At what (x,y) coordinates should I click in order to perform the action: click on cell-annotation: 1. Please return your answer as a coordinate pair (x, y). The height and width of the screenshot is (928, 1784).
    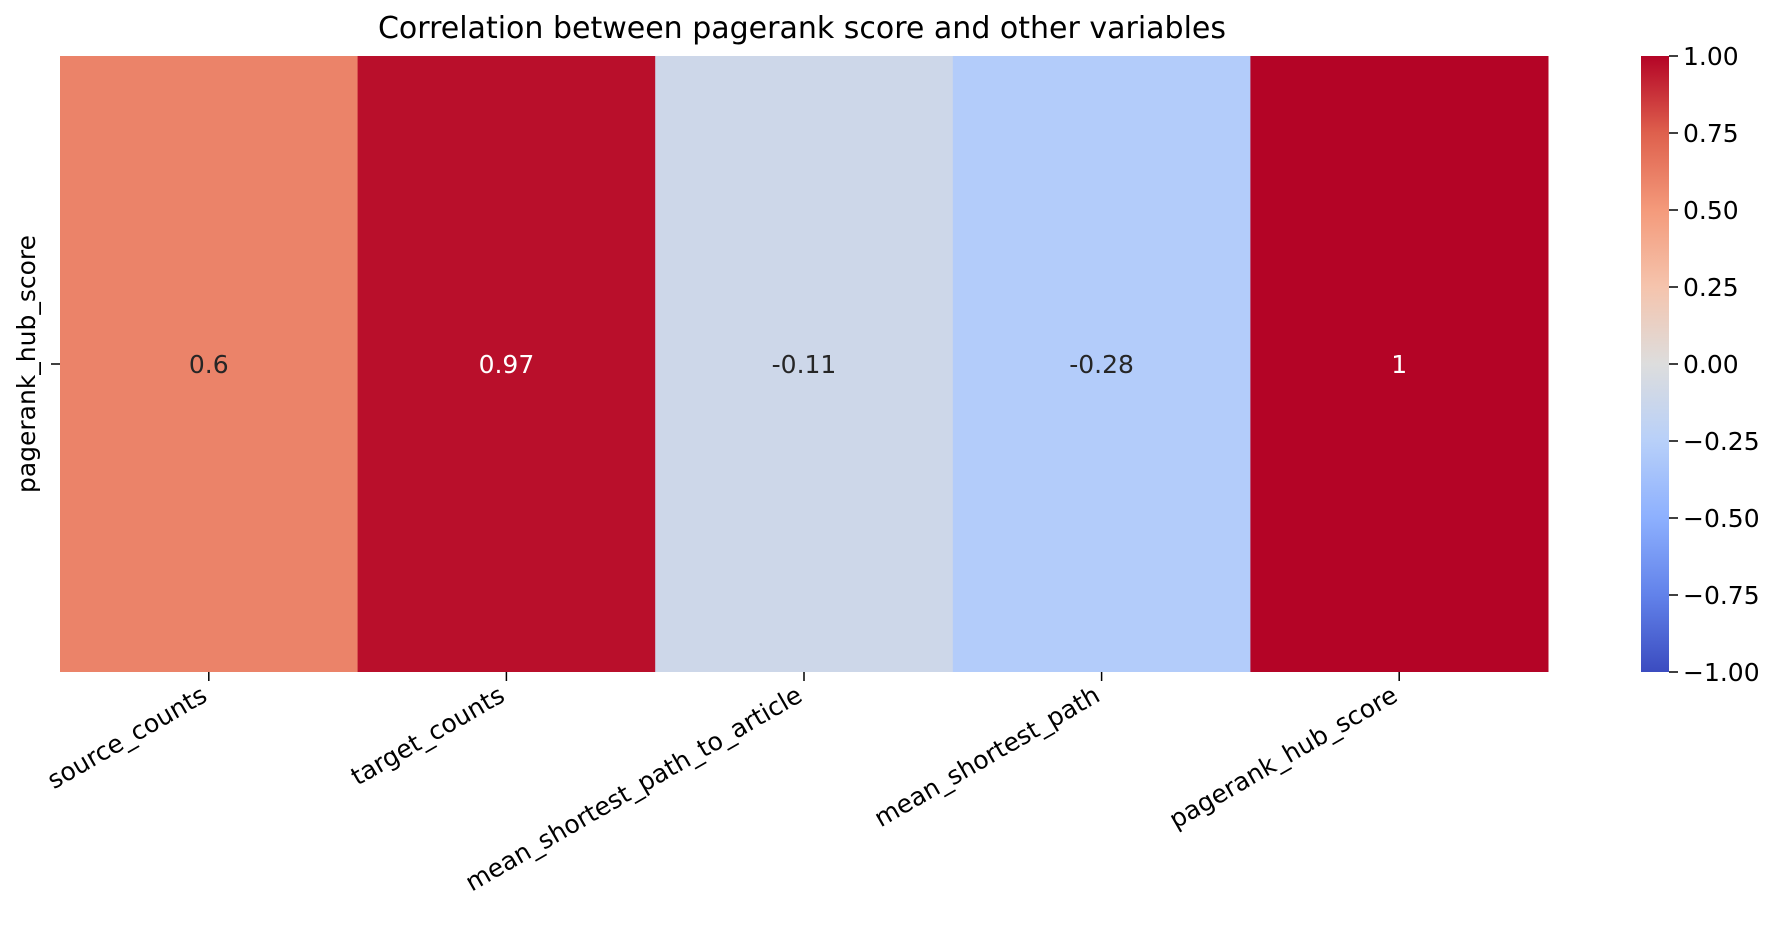
    Looking at the image, I should click on (1399, 364).